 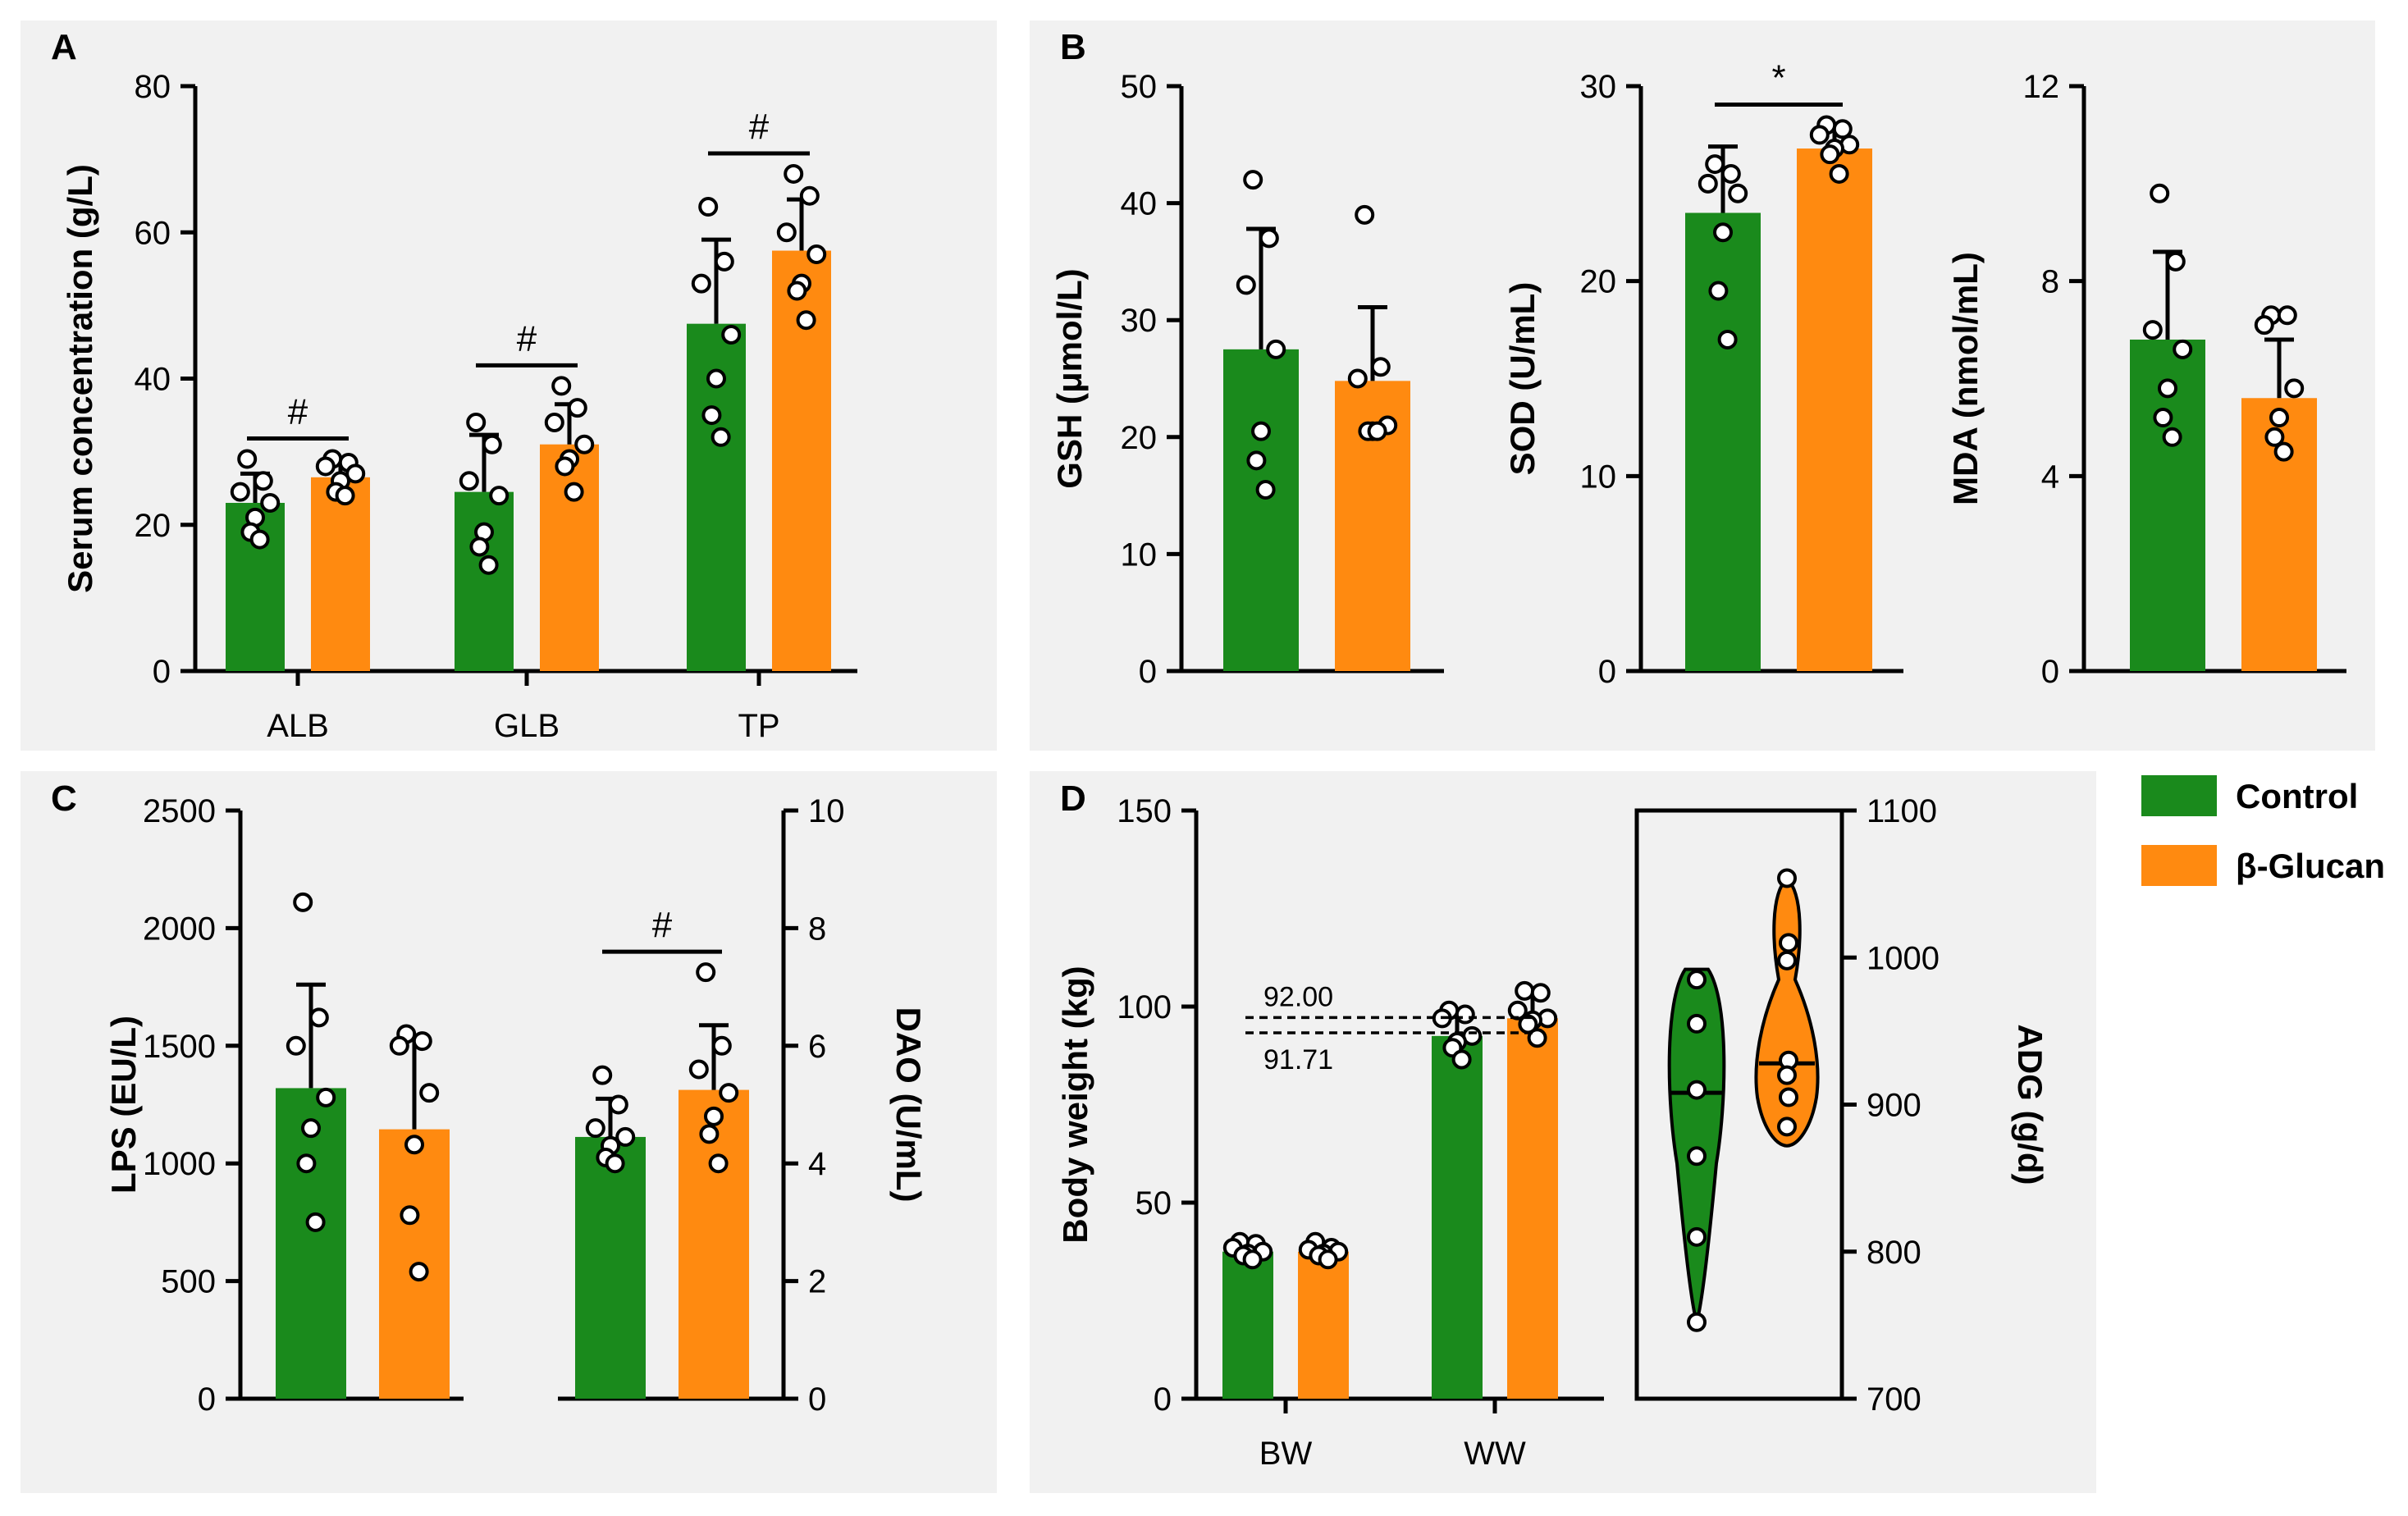 What do you see at coordinates (2050, 477) in the screenshot?
I see `y-tick-label-B3: 4` at bounding box center [2050, 477].